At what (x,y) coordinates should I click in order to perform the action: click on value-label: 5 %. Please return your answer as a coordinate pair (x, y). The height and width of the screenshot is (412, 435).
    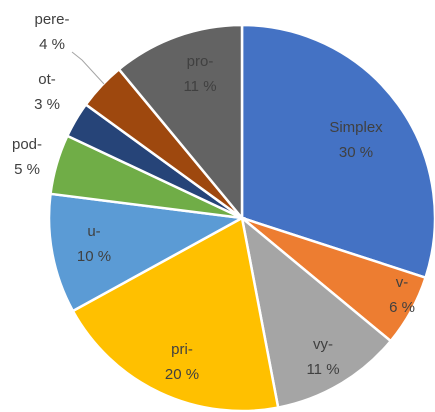
    Looking at the image, I should click on (27, 169).